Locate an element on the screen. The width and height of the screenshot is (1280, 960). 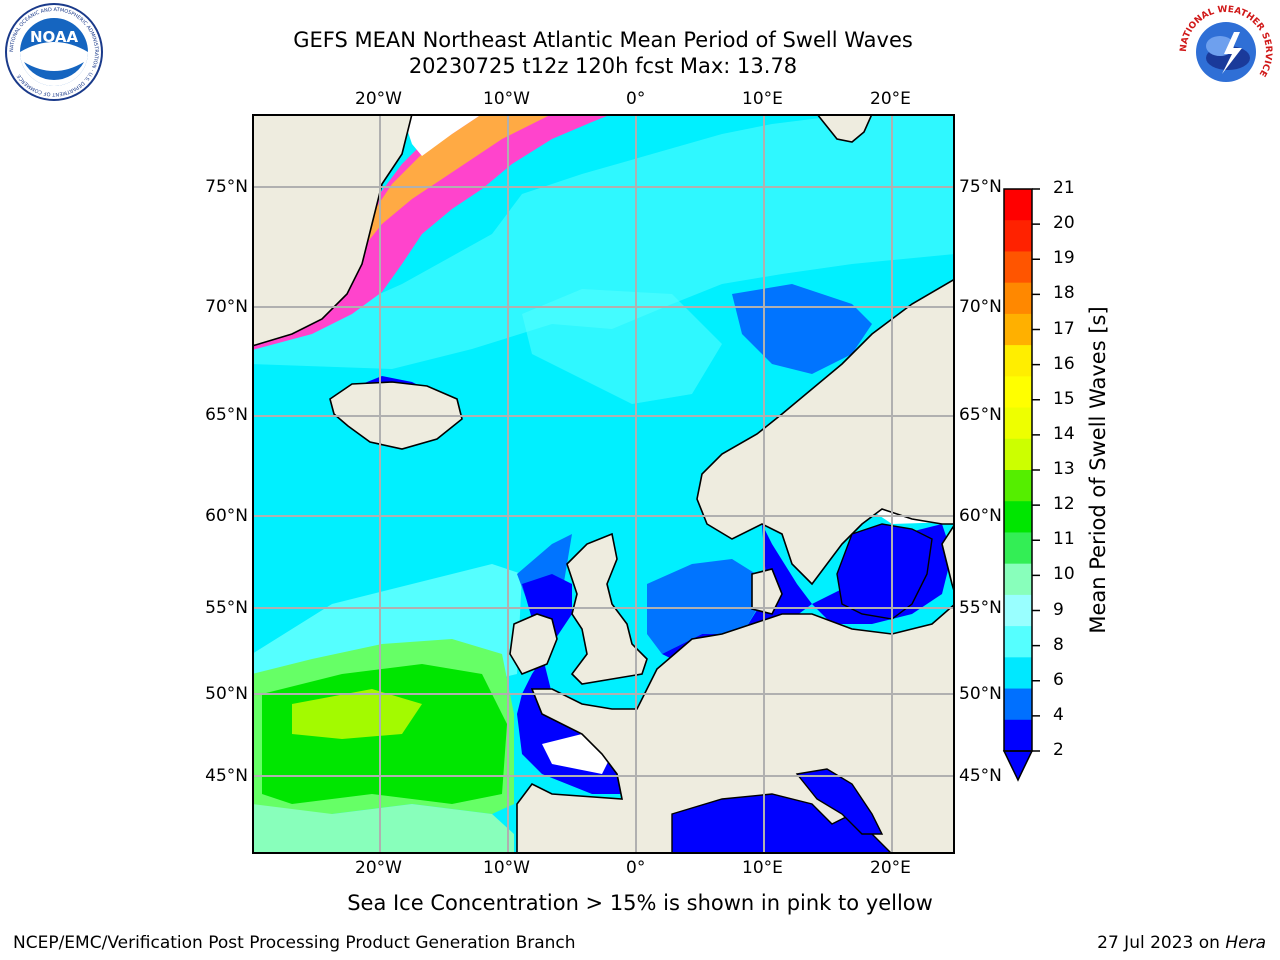
lat-label-left-45n: 45°N is located at coordinates (226, 776).